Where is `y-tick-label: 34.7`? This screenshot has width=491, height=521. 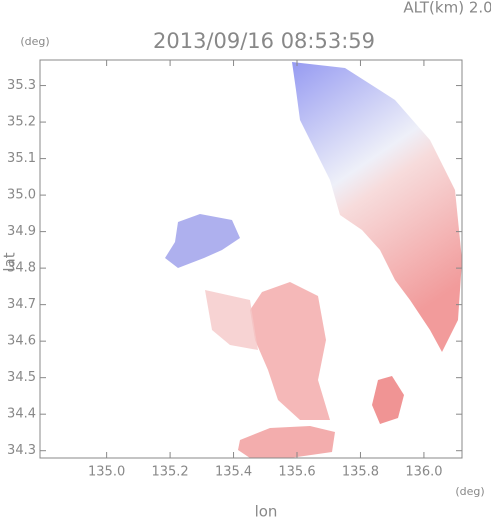
y-tick-label: 34.7 is located at coordinates (21, 304).